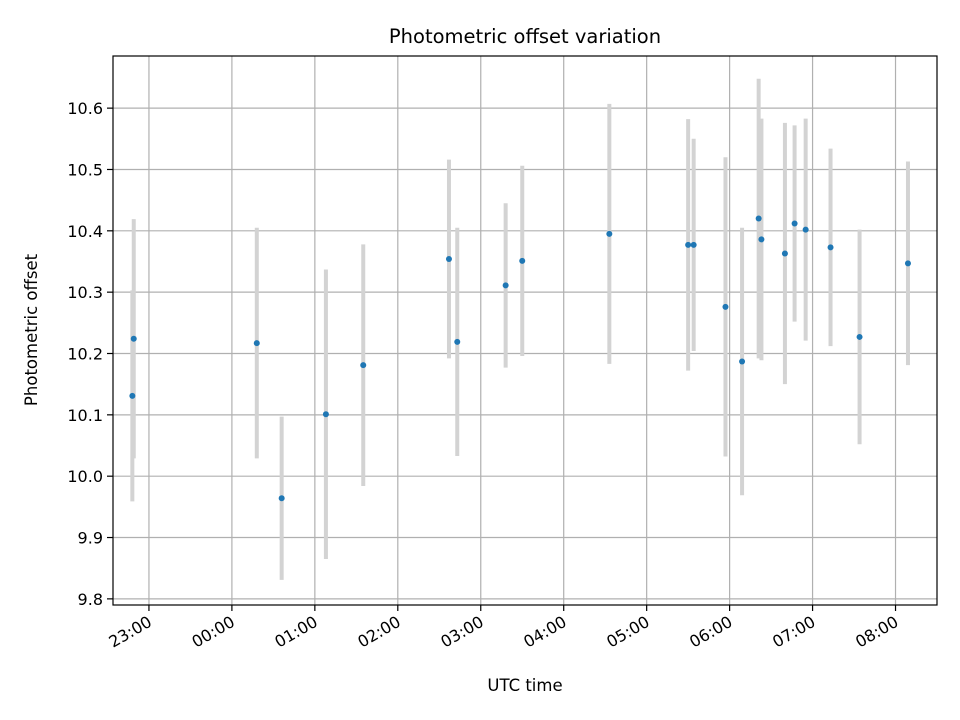 Image resolution: width=960 pixels, height=720 pixels. Describe the element at coordinates (85, 476) in the screenshot. I see `y-tick-label: 10.0` at that location.